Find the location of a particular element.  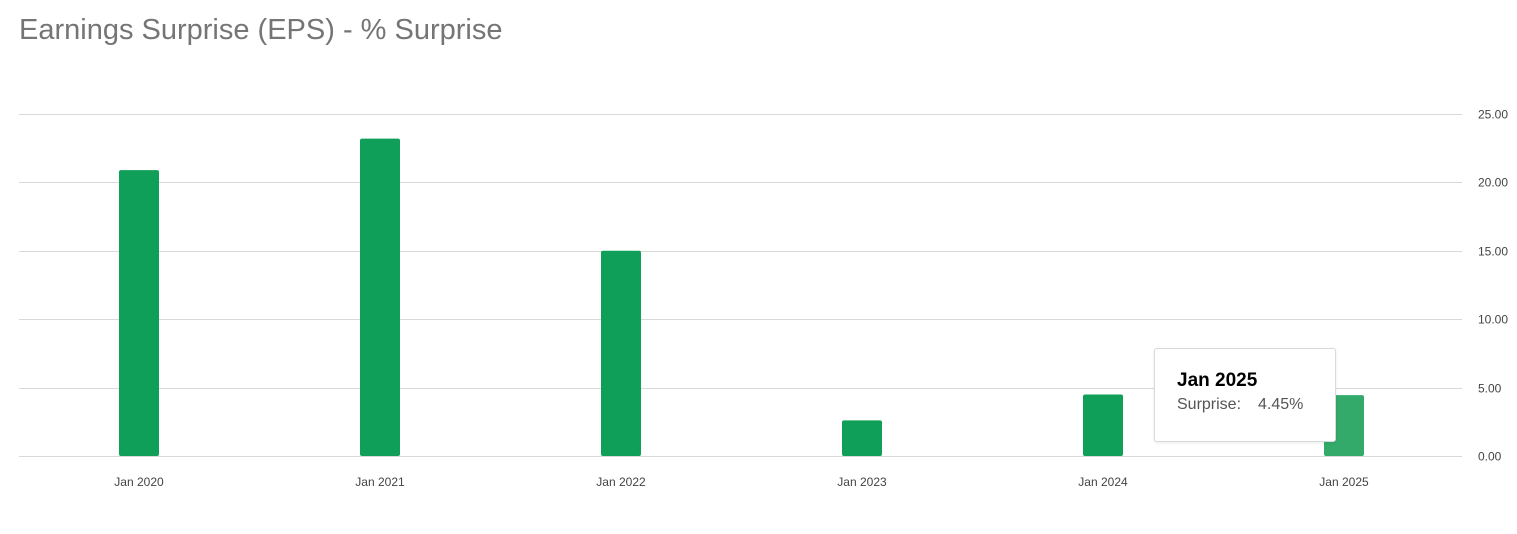

x-tick-label: Jan 2025 is located at coordinates (1344, 482).